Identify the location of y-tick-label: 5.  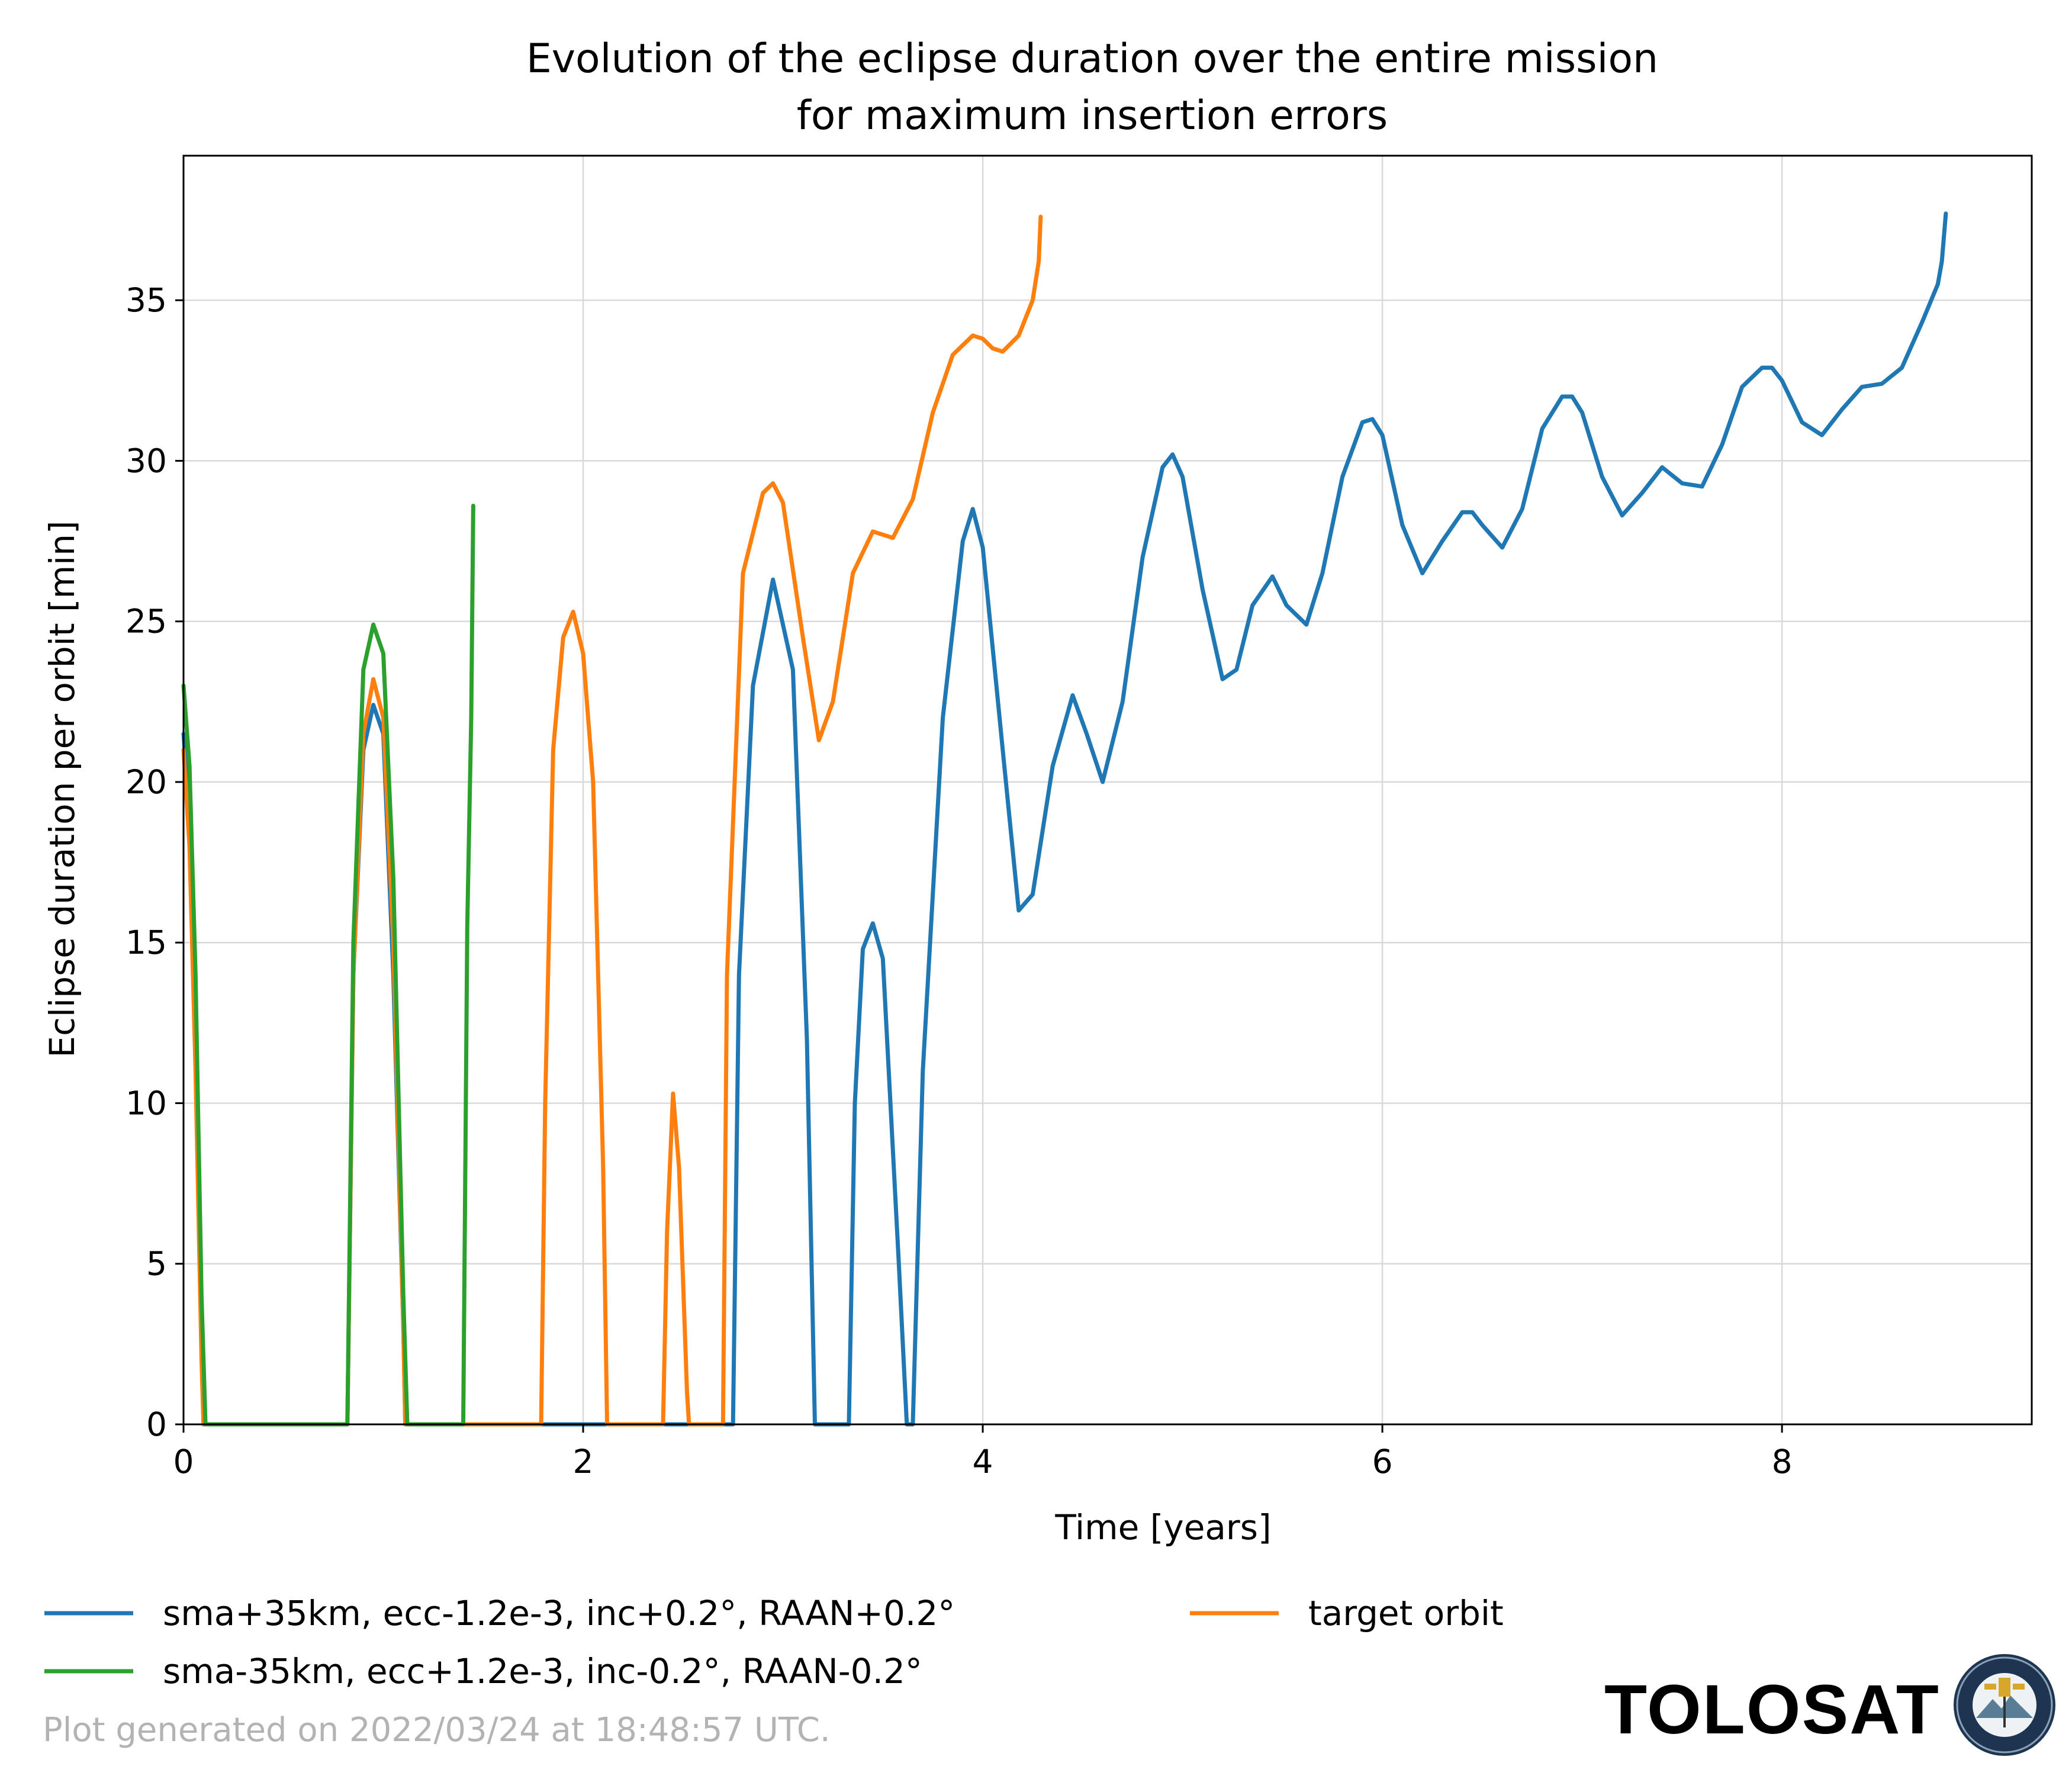
(156, 1264).